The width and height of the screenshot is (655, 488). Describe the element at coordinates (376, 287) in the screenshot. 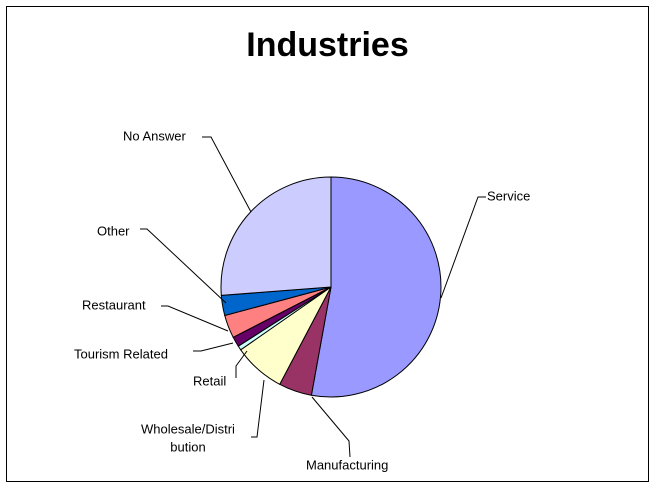

I see `pie-slice-service` at that location.